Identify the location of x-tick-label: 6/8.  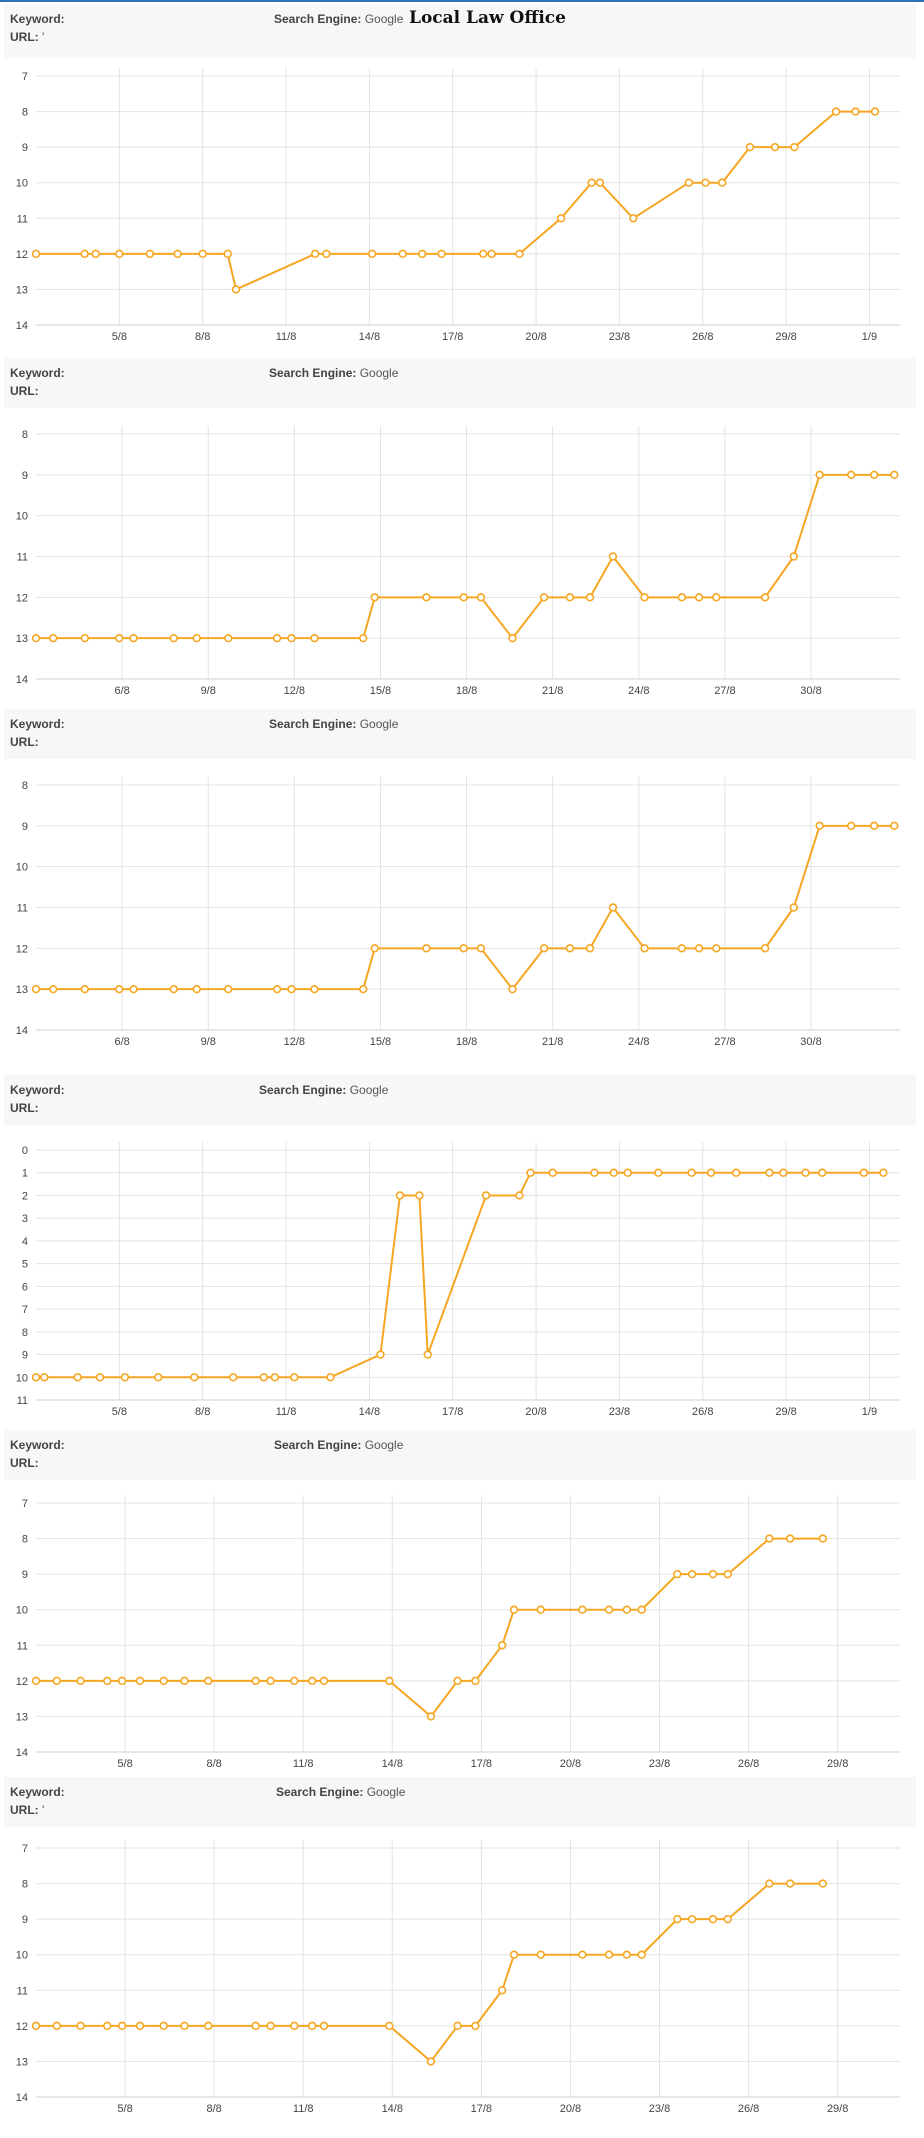
(121, 1042).